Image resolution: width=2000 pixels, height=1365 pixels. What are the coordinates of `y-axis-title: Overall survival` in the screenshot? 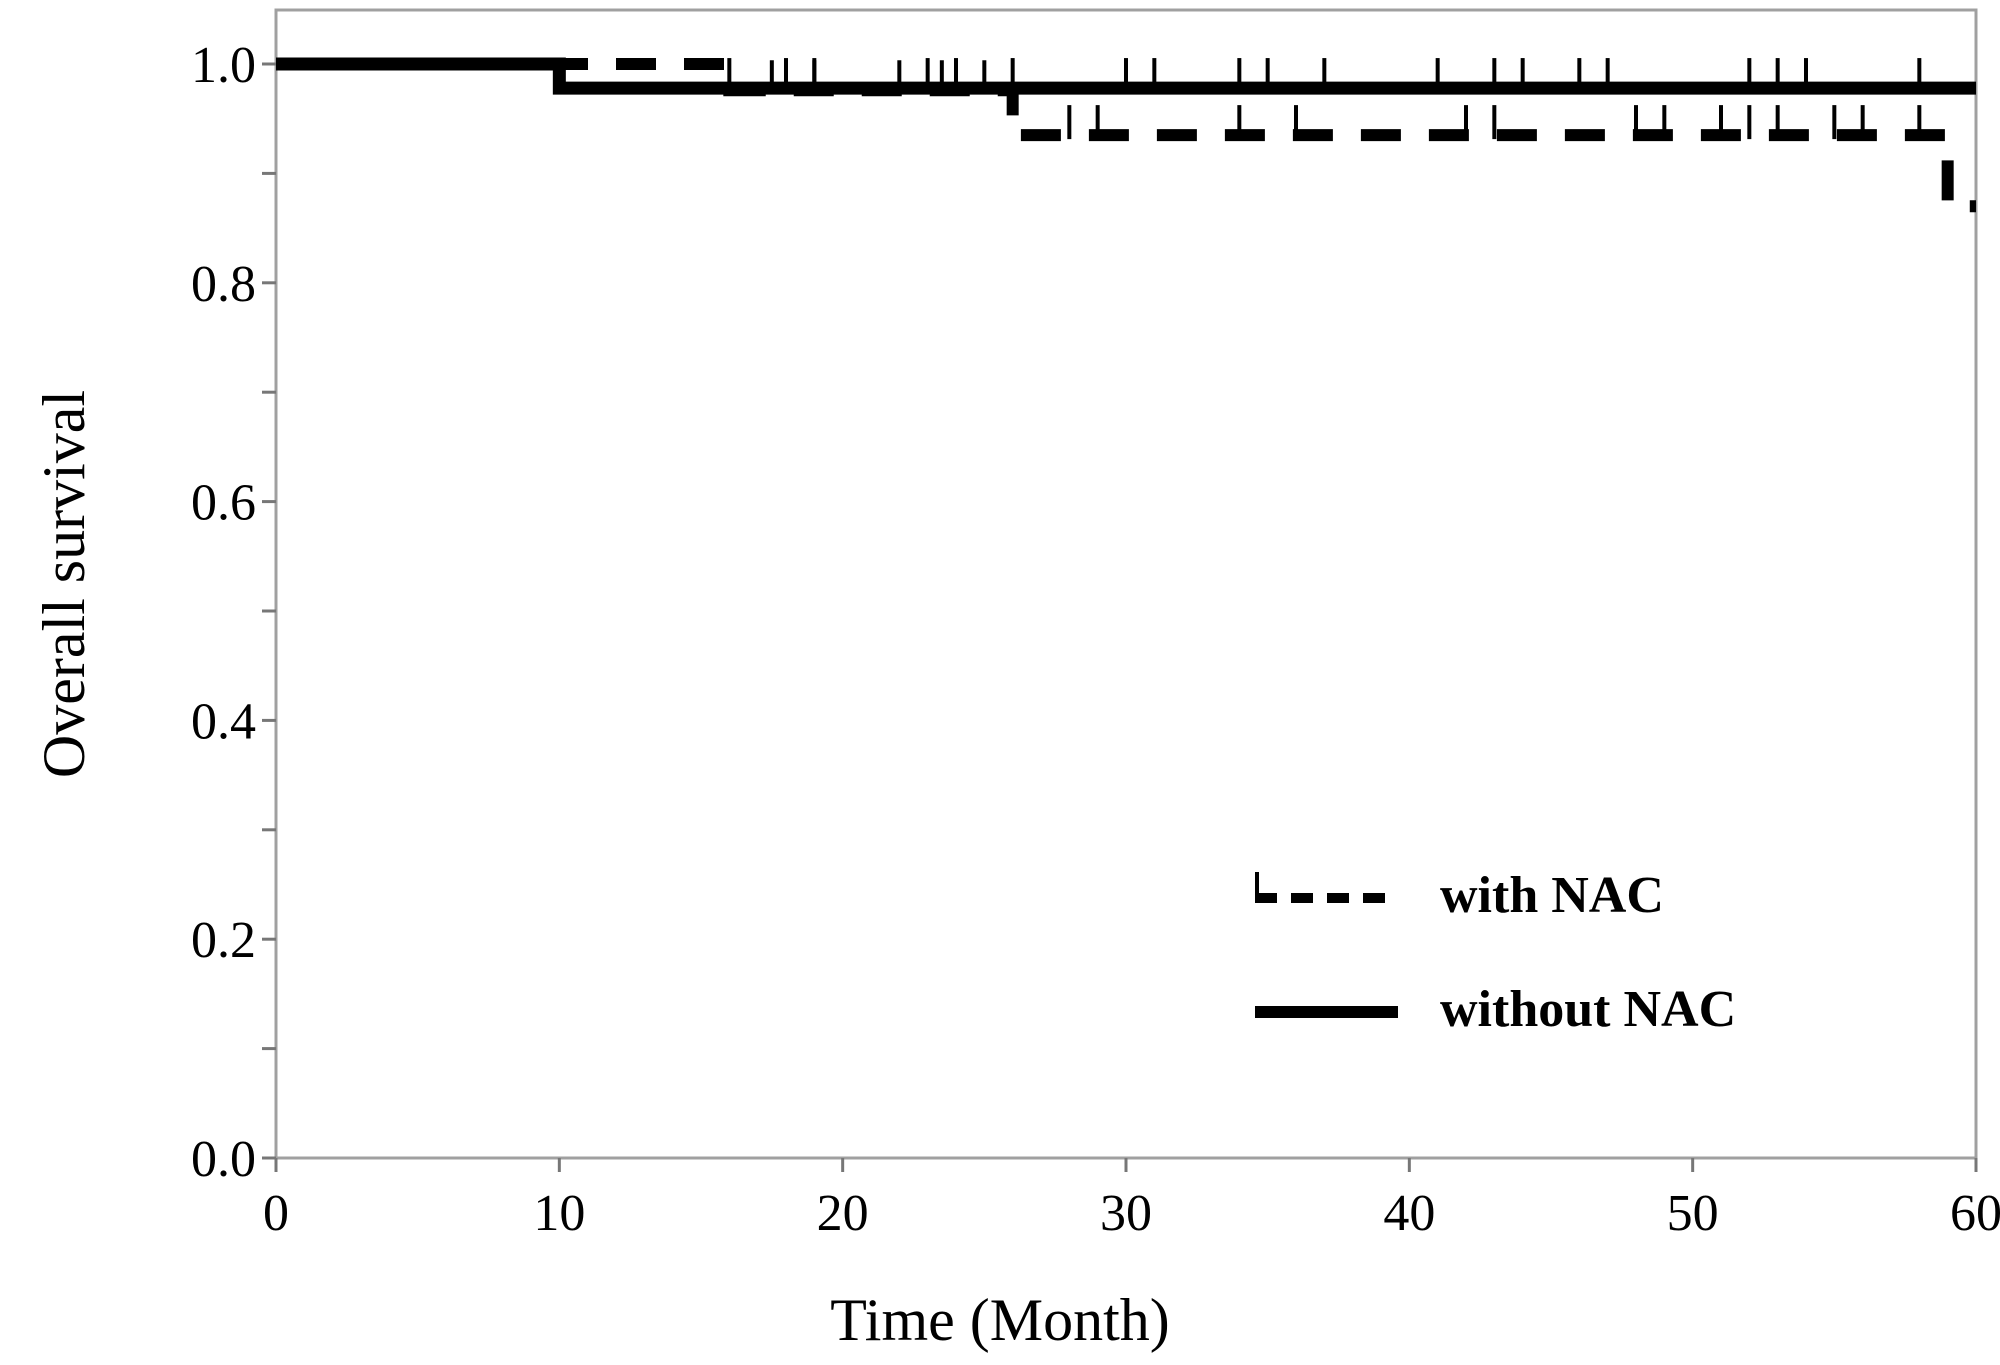 It's located at (64, 584).